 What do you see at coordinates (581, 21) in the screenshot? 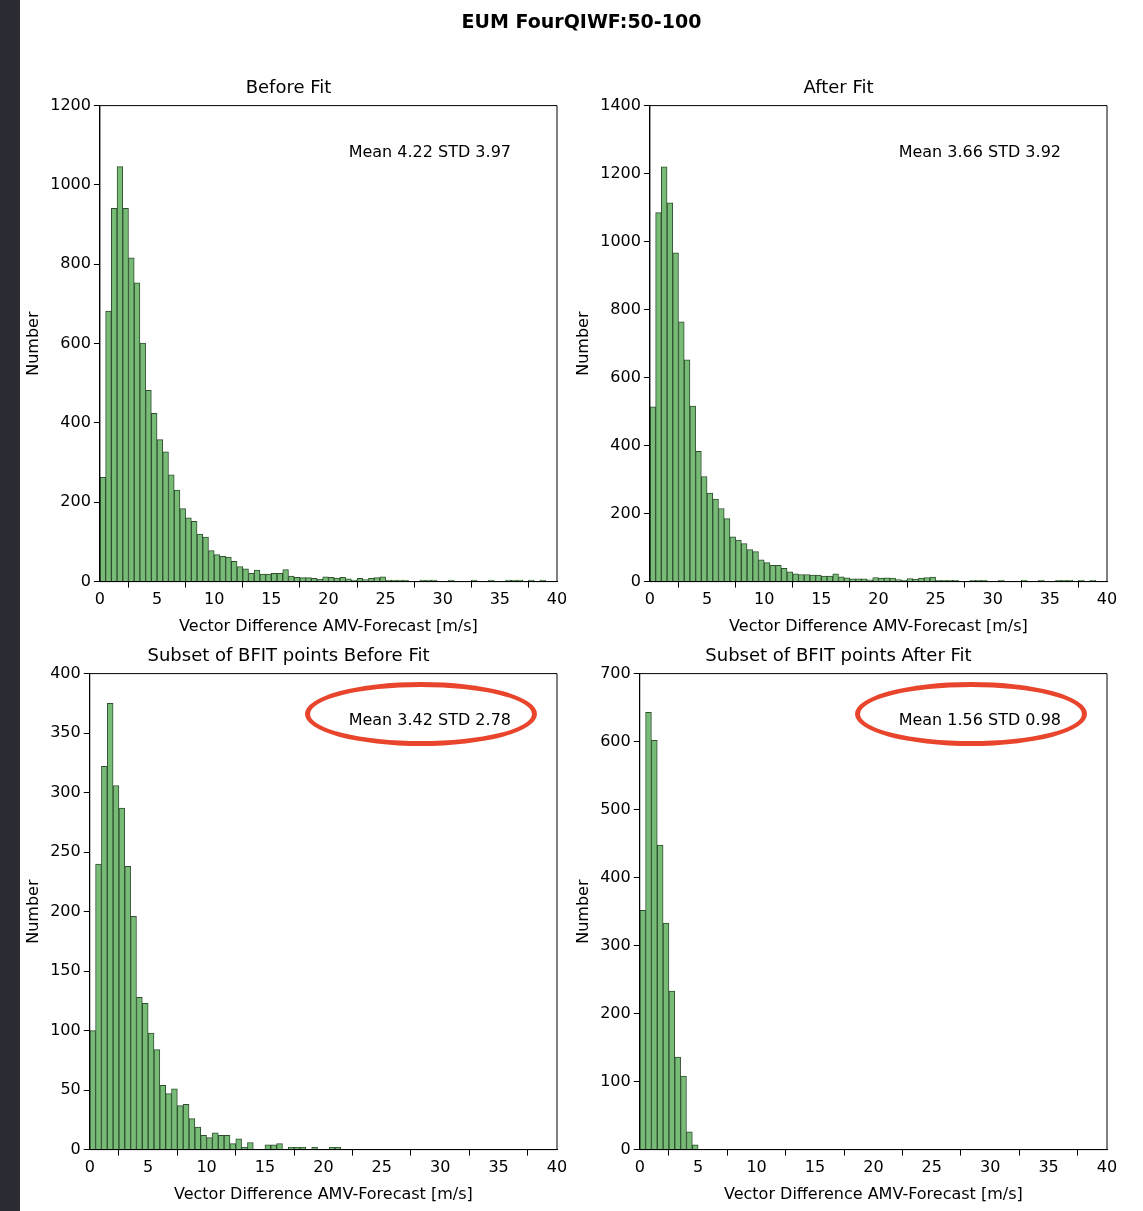
I see `text: EUM FourQIWF:50-100` at bounding box center [581, 21].